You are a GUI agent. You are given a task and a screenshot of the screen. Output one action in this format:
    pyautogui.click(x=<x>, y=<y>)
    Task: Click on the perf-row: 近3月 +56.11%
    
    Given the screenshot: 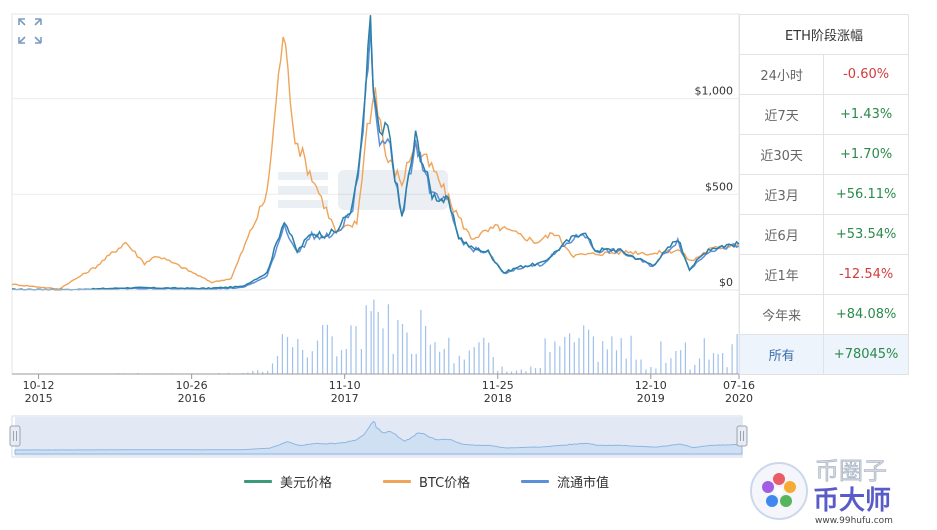 What is the action you would take?
    pyautogui.click(x=823, y=194)
    